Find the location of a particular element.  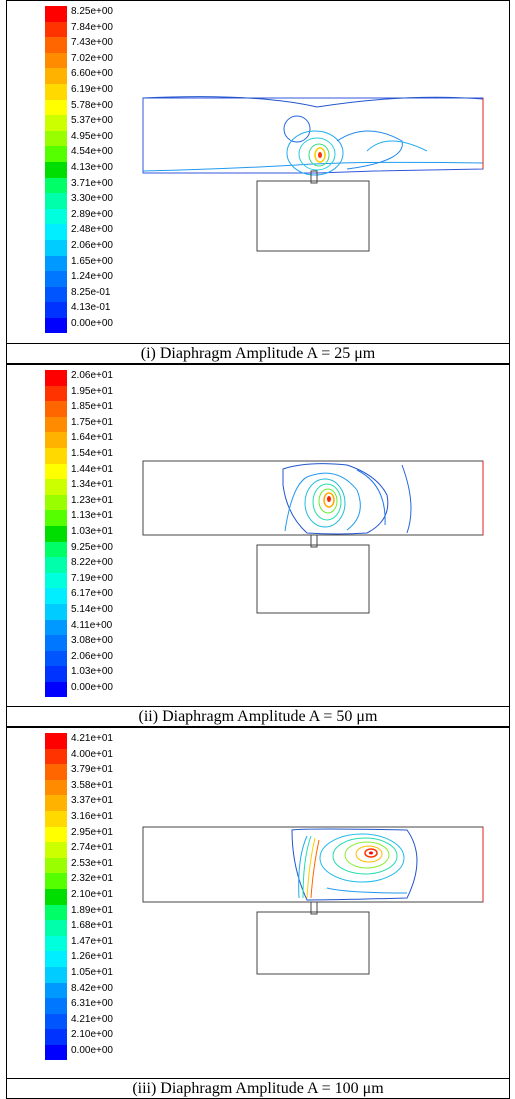

legend-label: 1.23e+01 is located at coordinates (92, 500).